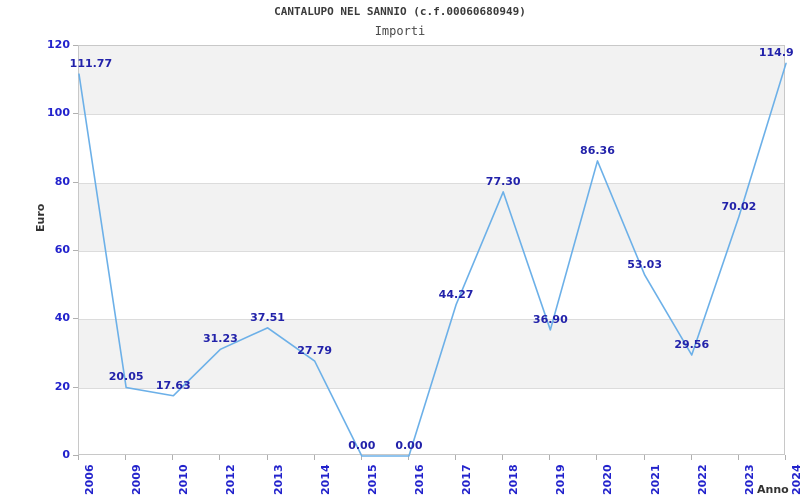  Describe the element at coordinates (58, 44) in the screenshot. I see `y-tick-label: 120` at that location.